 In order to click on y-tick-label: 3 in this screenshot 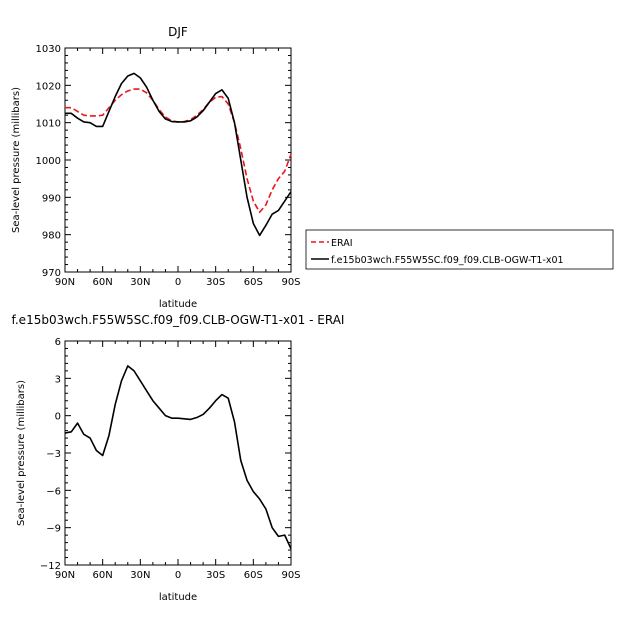, I will do `click(58, 379)`.